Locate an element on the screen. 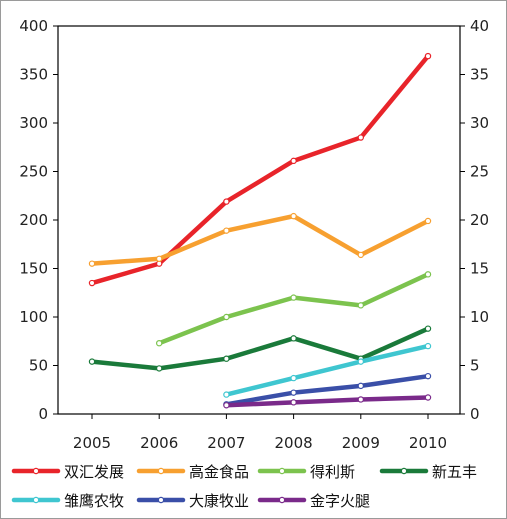 The height and width of the screenshot is (519, 507). y-right-tick-label: 0 is located at coordinates (475, 414).